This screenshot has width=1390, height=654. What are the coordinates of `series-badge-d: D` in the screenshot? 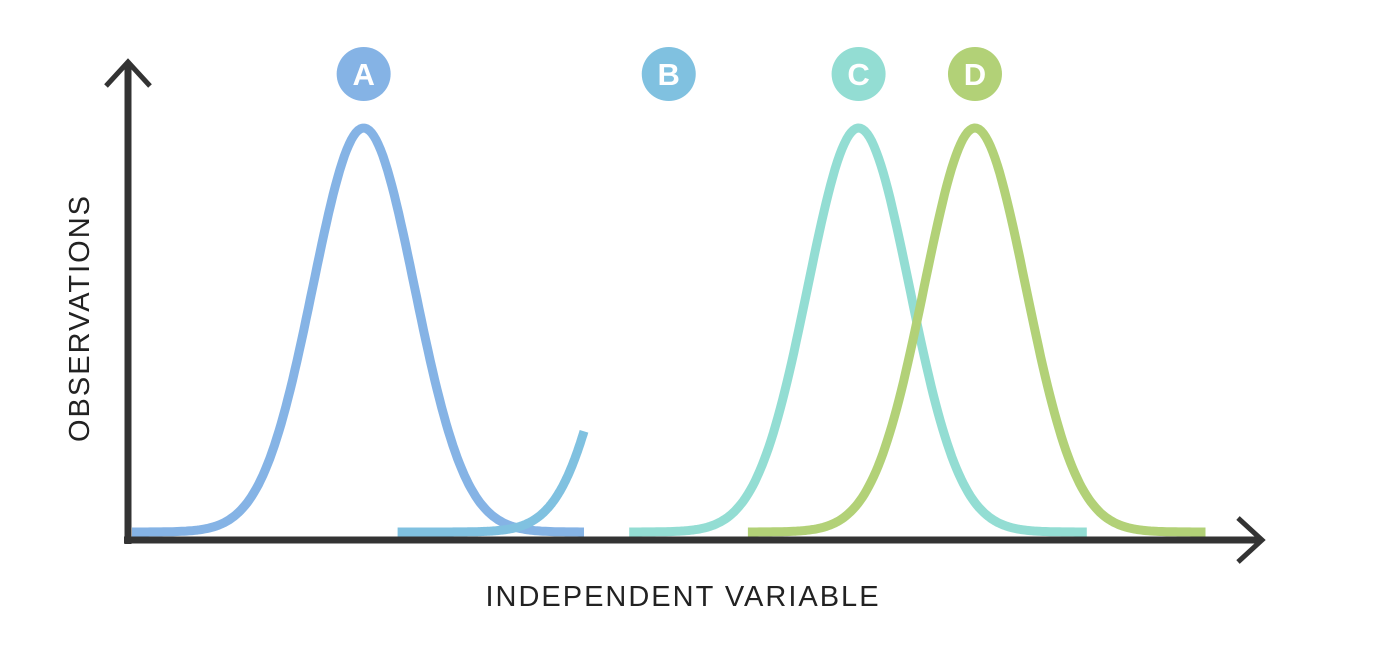 It's located at (974, 74).